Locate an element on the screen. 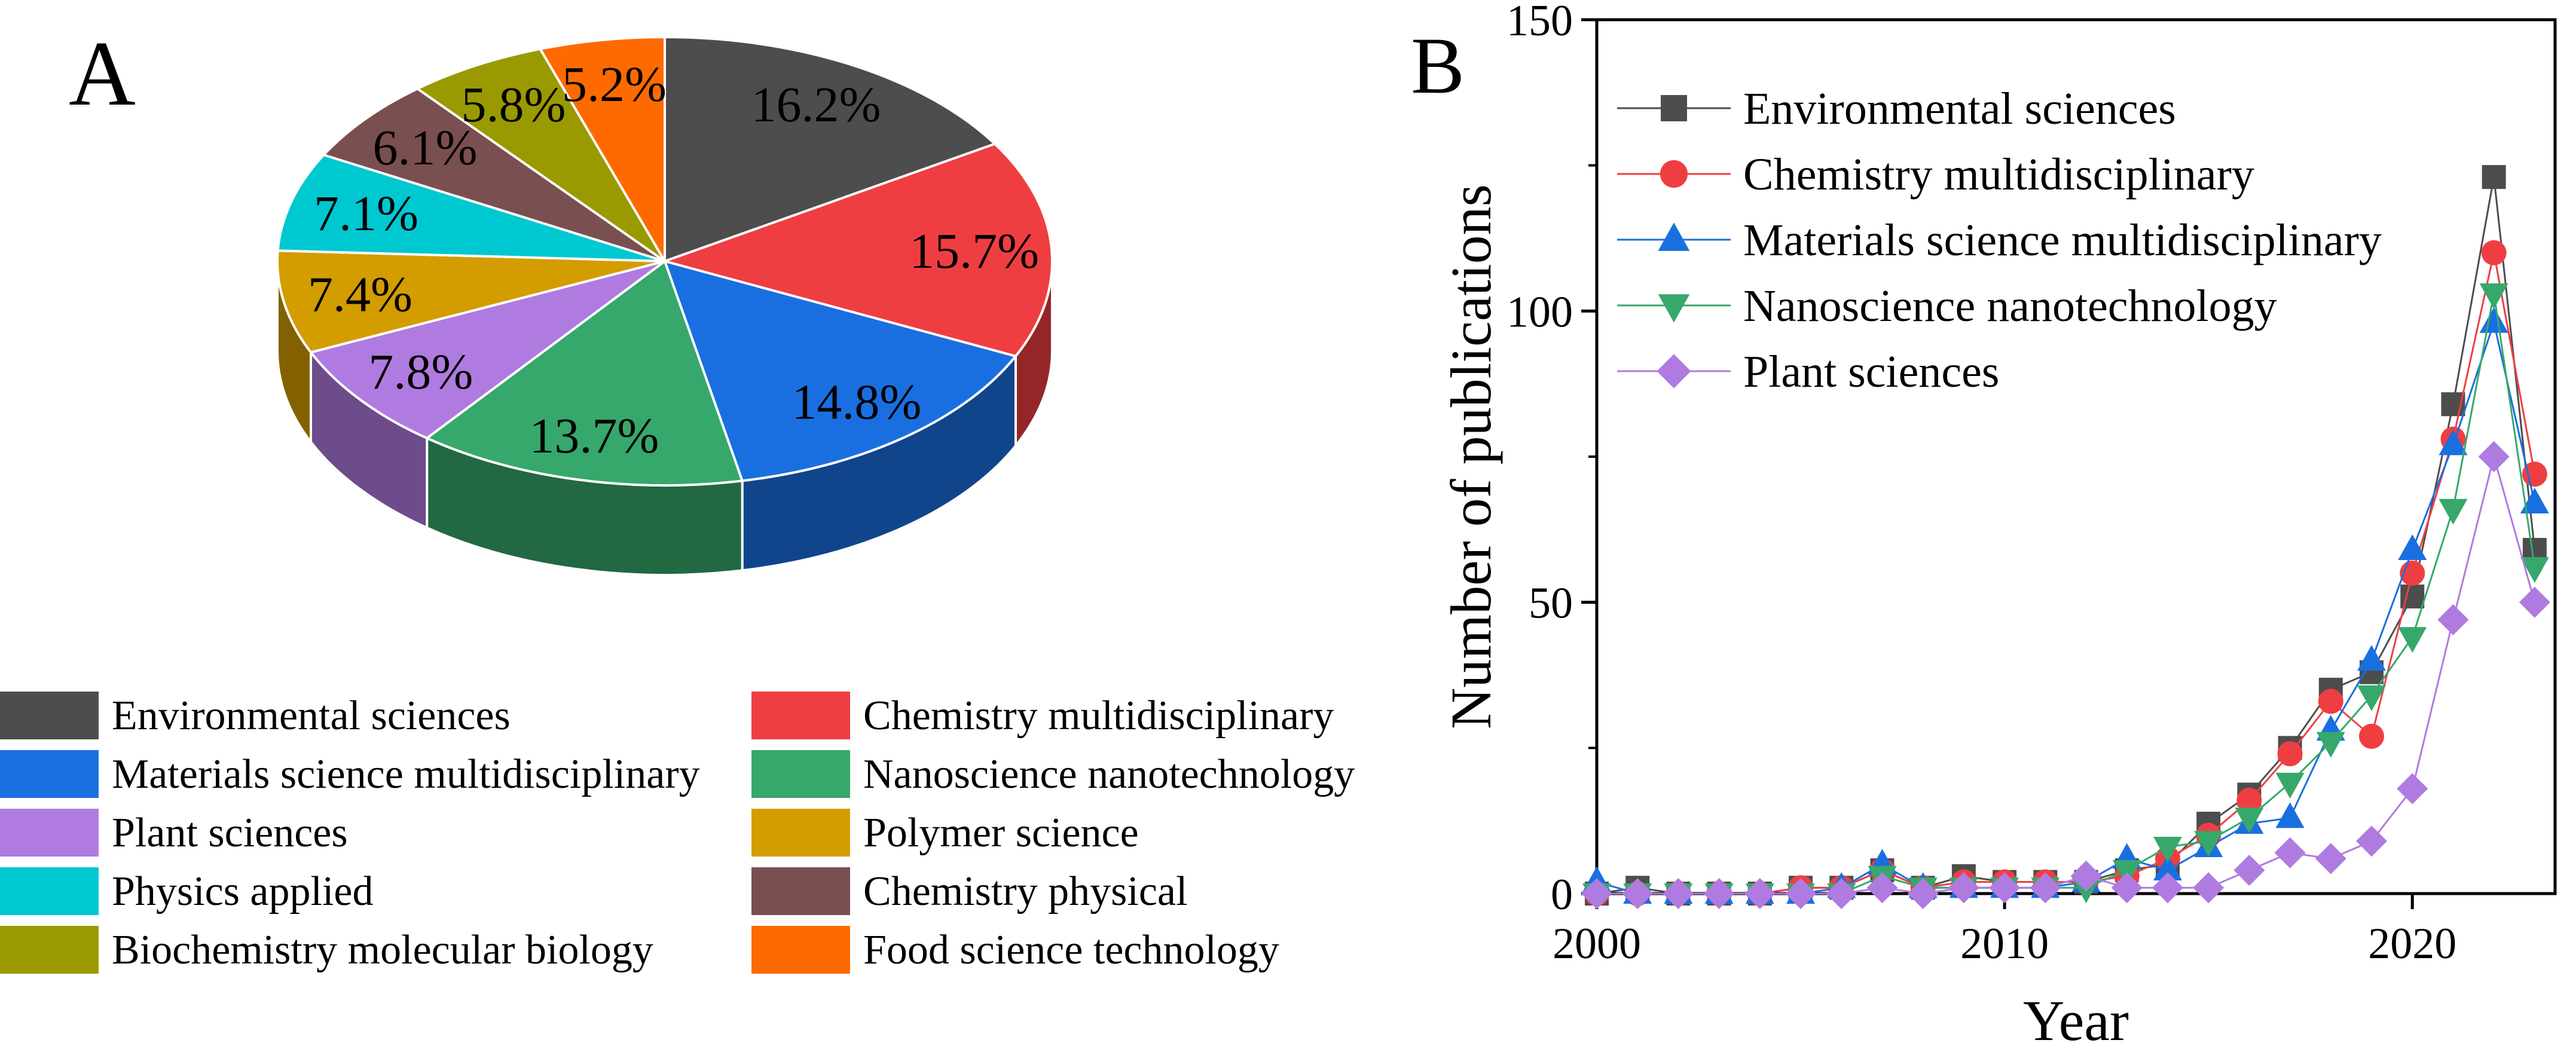 The width and height of the screenshot is (2576, 1046). panel-a-label: A is located at coordinates (103, 73).